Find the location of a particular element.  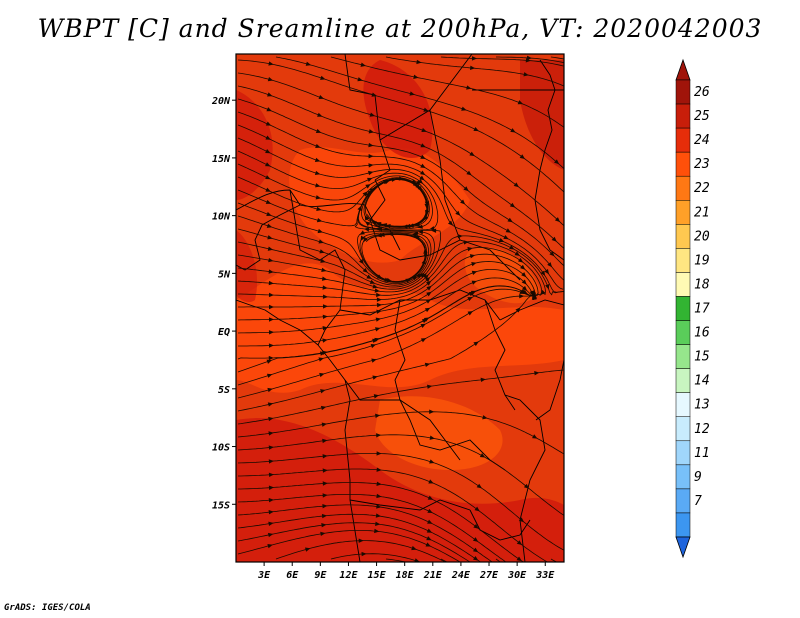

x-tick-label: 9E is located at coordinates (320, 575).